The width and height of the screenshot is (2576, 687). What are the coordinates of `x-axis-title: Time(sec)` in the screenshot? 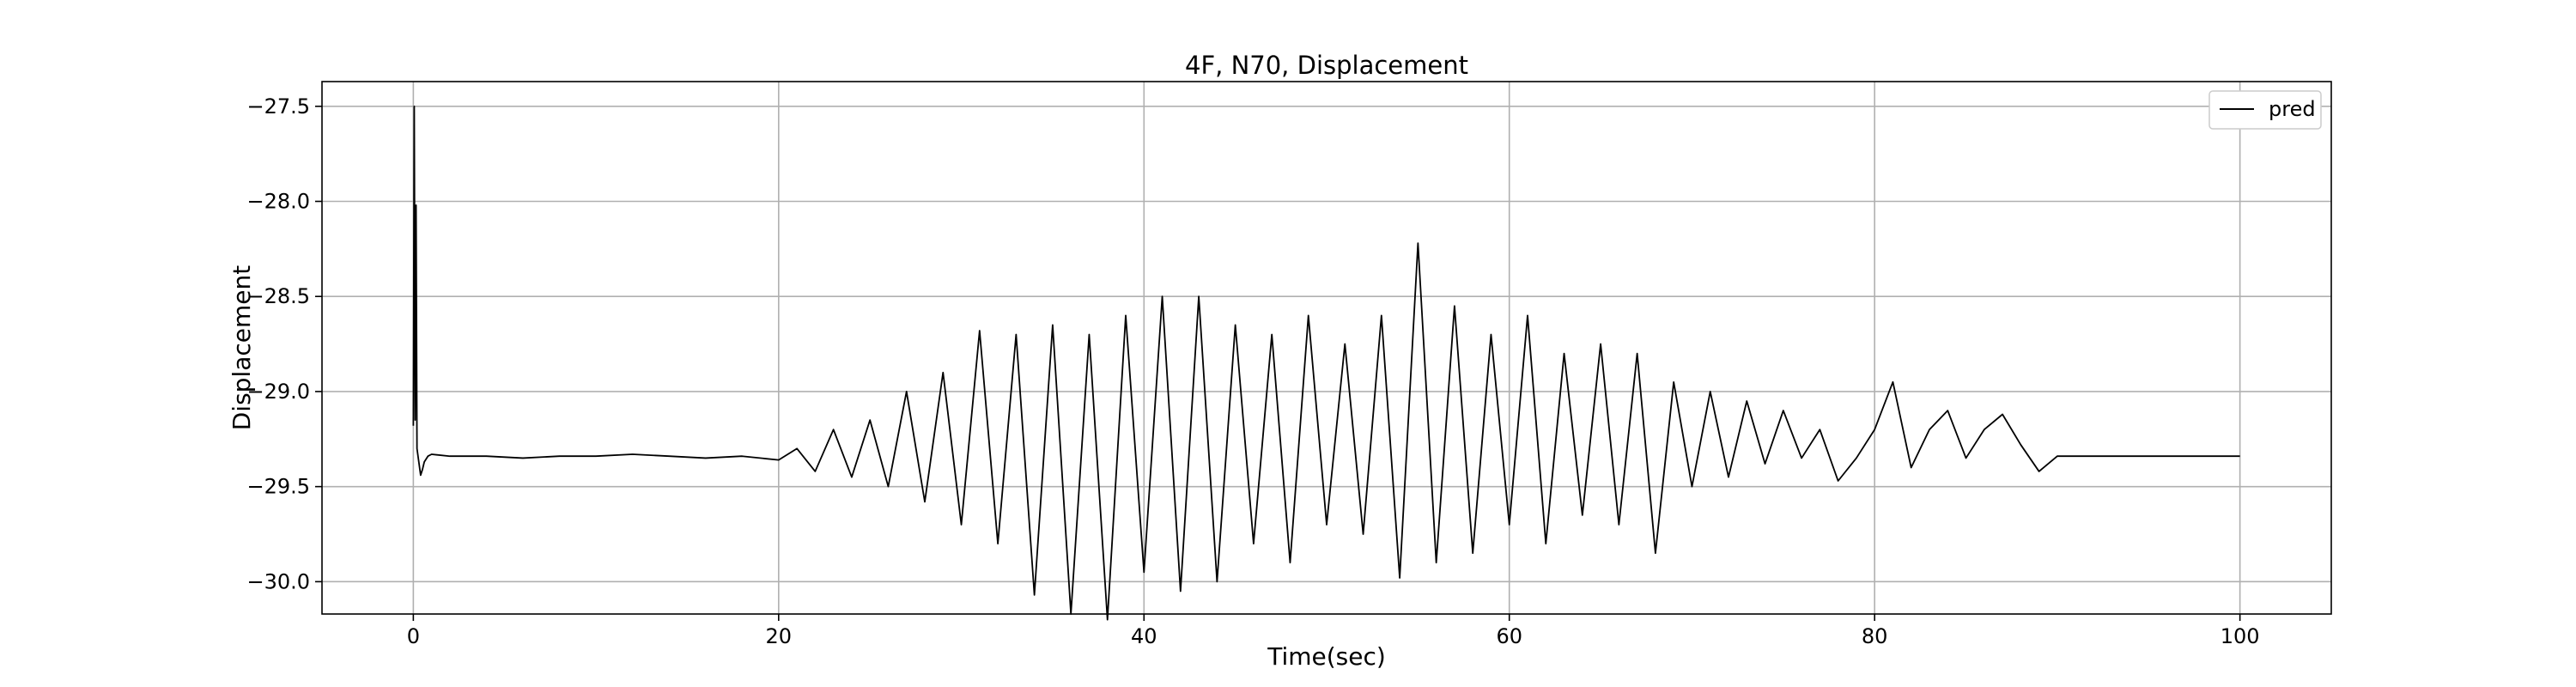 It's located at (1327, 656).